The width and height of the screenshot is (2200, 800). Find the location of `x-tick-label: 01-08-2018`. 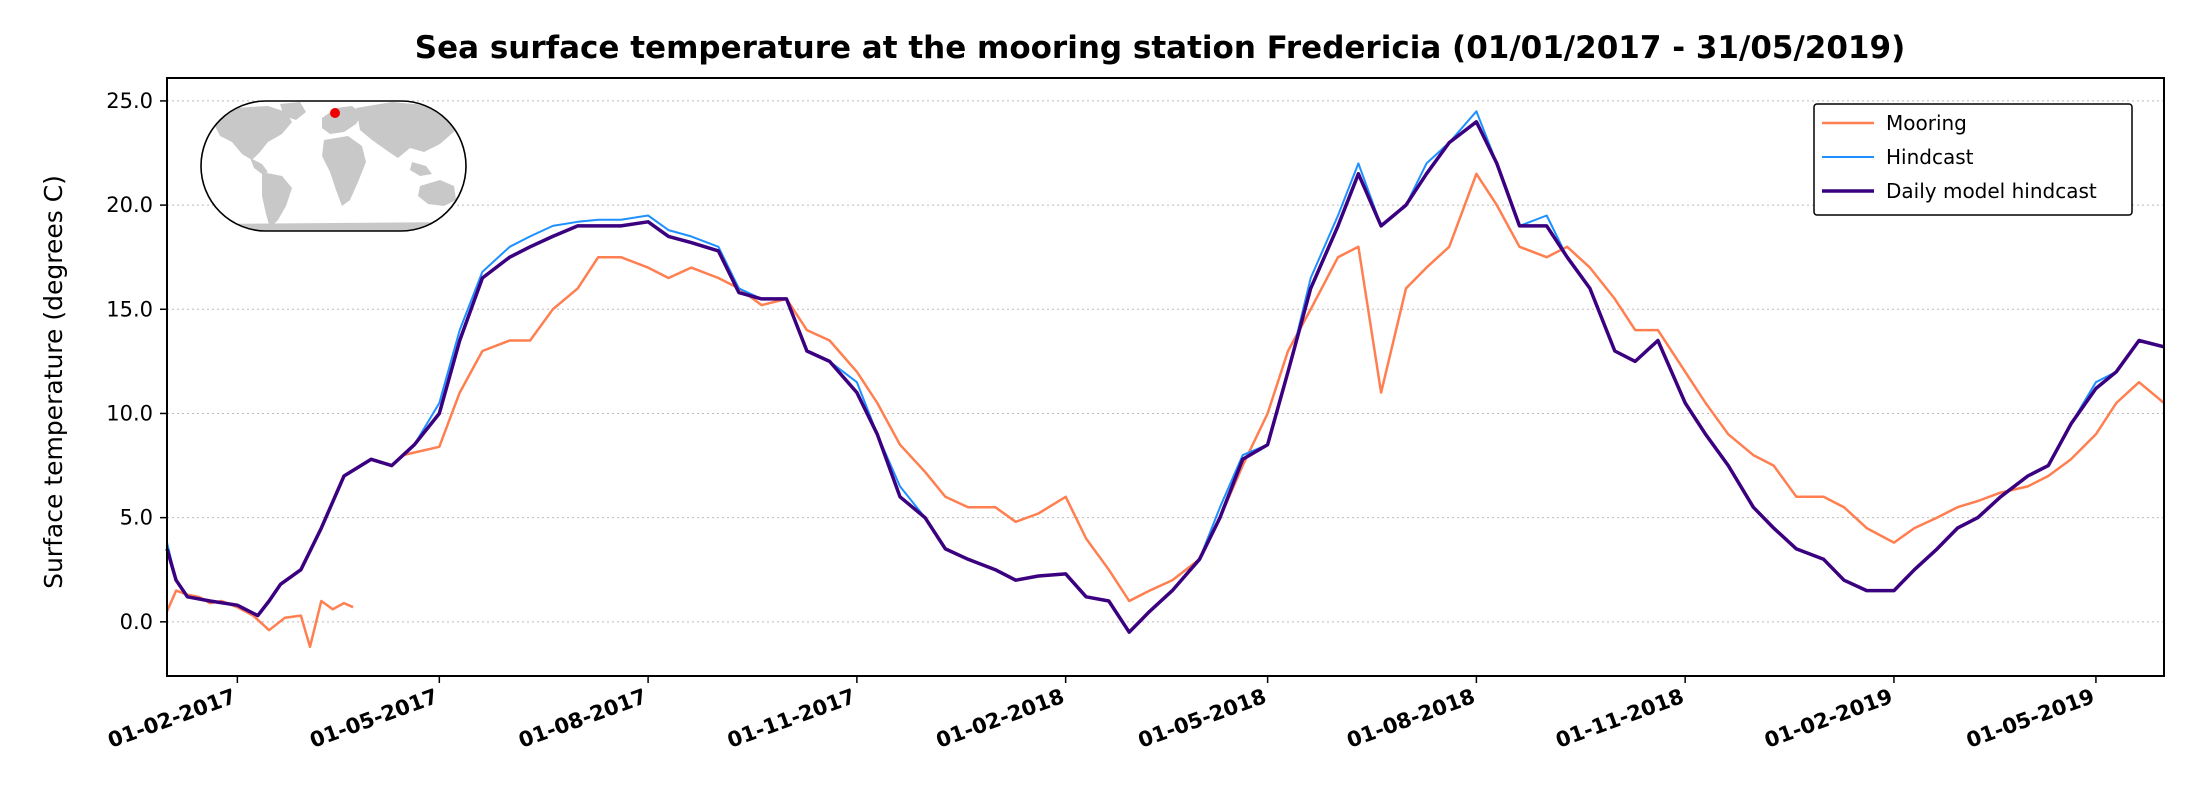

x-tick-label: 01-08-2018 is located at coordinates (1411, 718).